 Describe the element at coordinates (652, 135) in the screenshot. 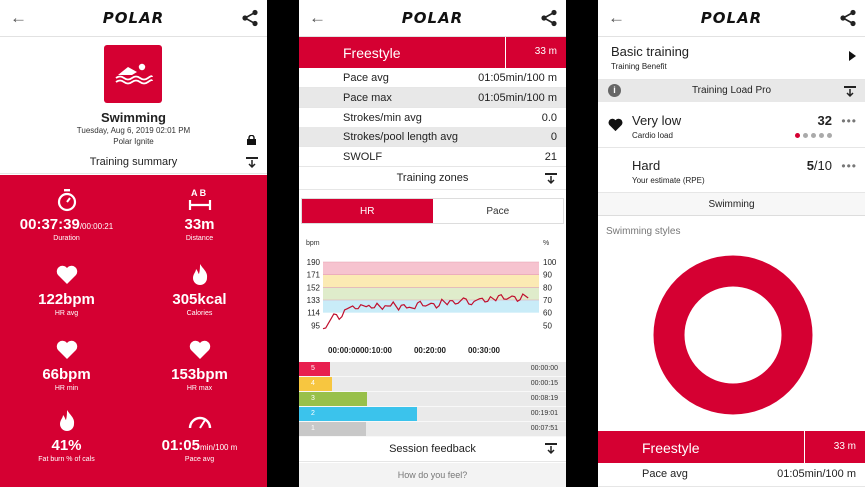

I see `cardio-label: Cardio load` at that location.